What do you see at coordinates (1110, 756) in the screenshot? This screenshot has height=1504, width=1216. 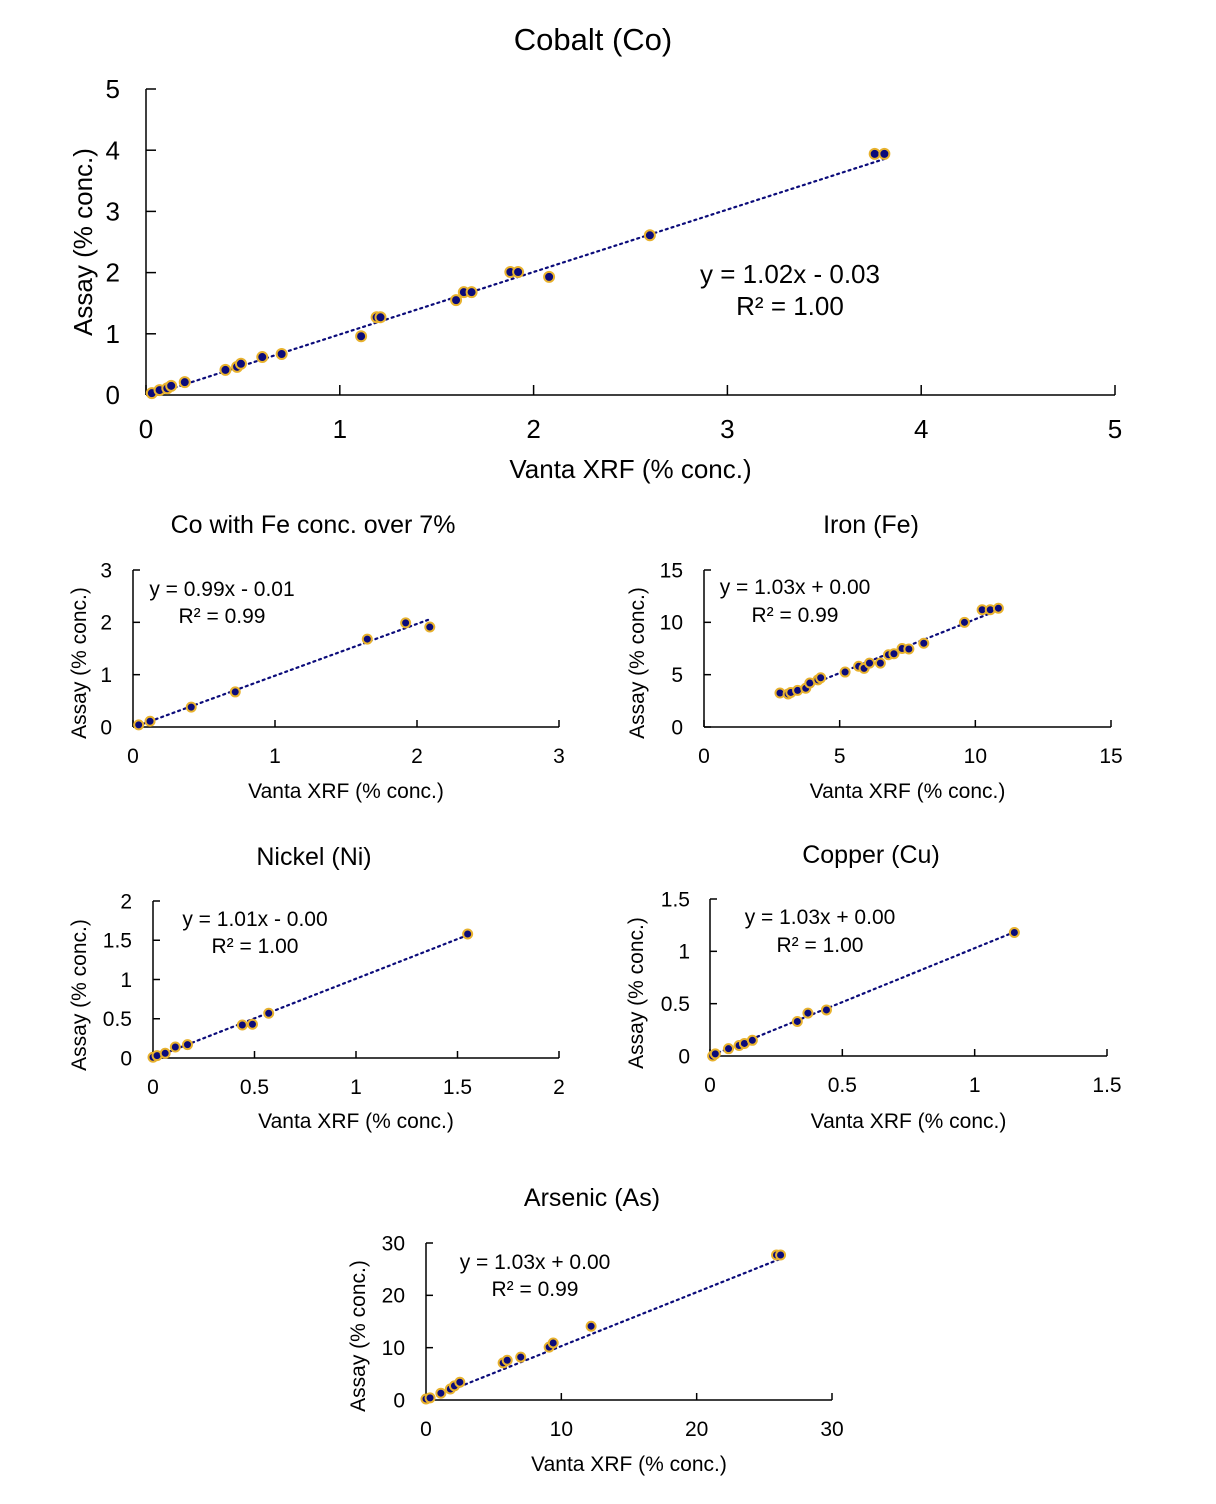 I see `x-tick-label: 15` at bounding box center [1110, 756].